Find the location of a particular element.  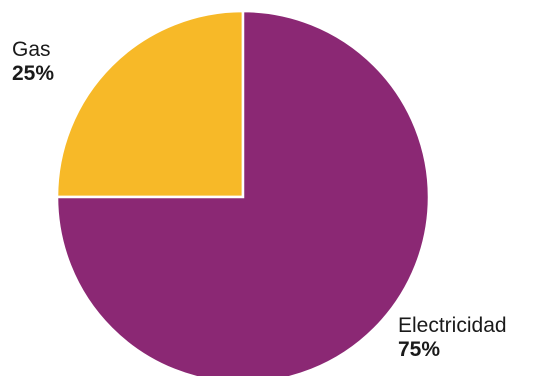

slice-category-electricidad: Electricidad is located at coordinates (452, 325).